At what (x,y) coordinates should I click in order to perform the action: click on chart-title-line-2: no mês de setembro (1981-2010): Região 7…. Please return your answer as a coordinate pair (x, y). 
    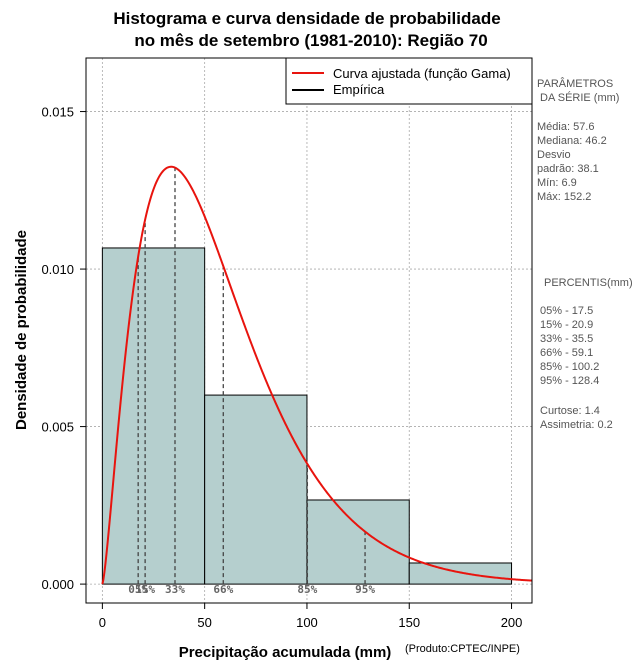
    Looking at the image, I should click on (310, 40).